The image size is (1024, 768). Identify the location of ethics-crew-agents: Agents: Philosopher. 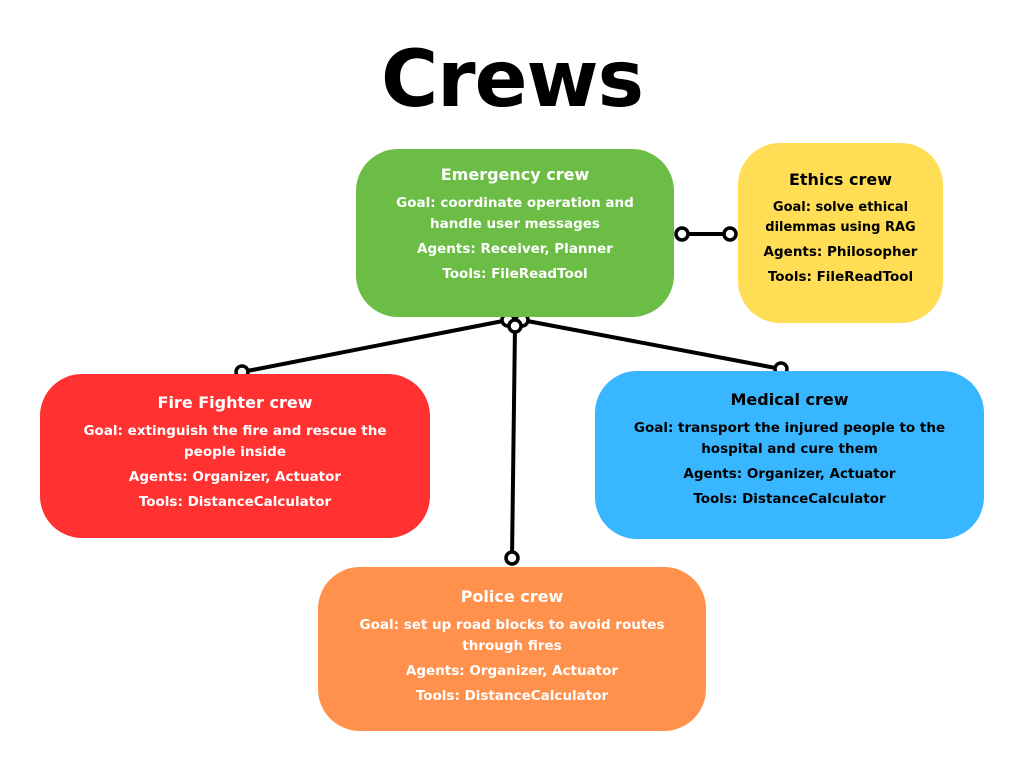
(840, 252).